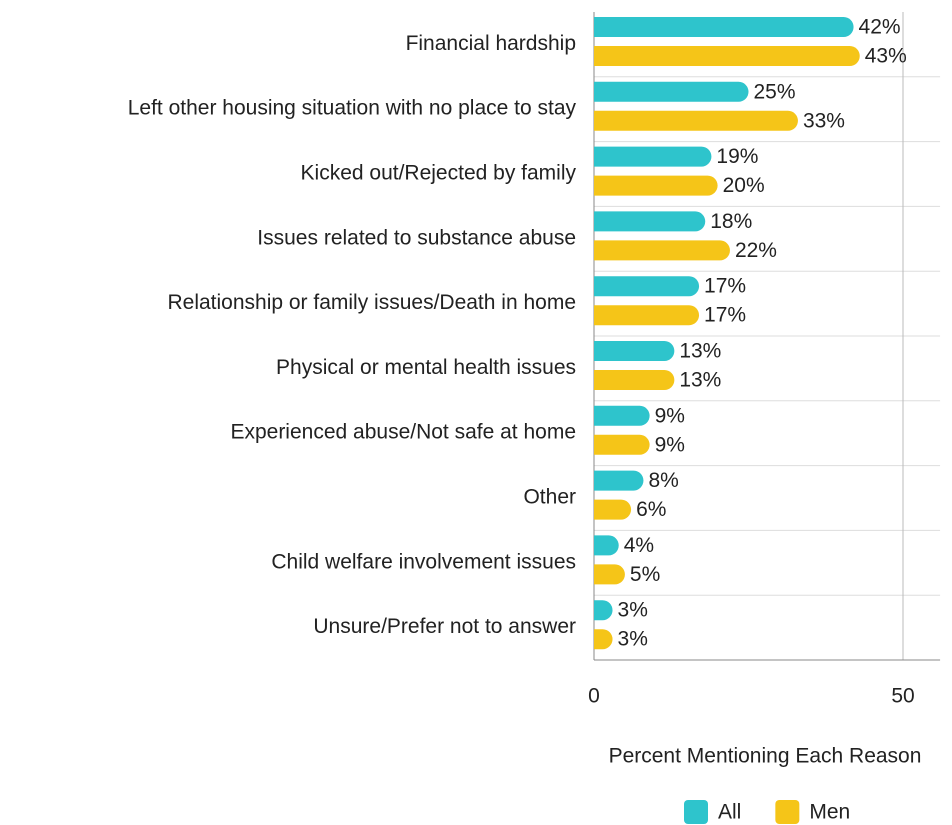 Image resolution: width=952 pixels, height=825 pixels. I want to click on data-label: 5%, so click(645, 574).